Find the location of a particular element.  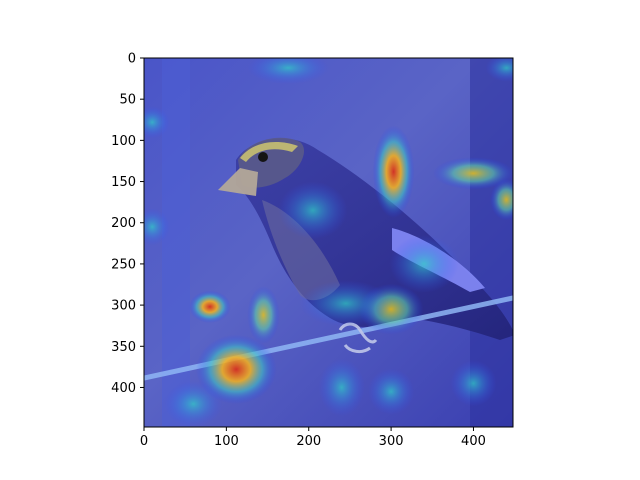

y-tick-label: 0 is located at coordinates (132, 59).